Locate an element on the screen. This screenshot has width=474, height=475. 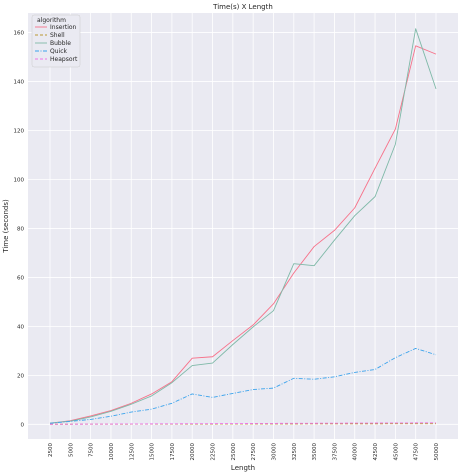
series-line-shell is located at coordinates (243, 424).